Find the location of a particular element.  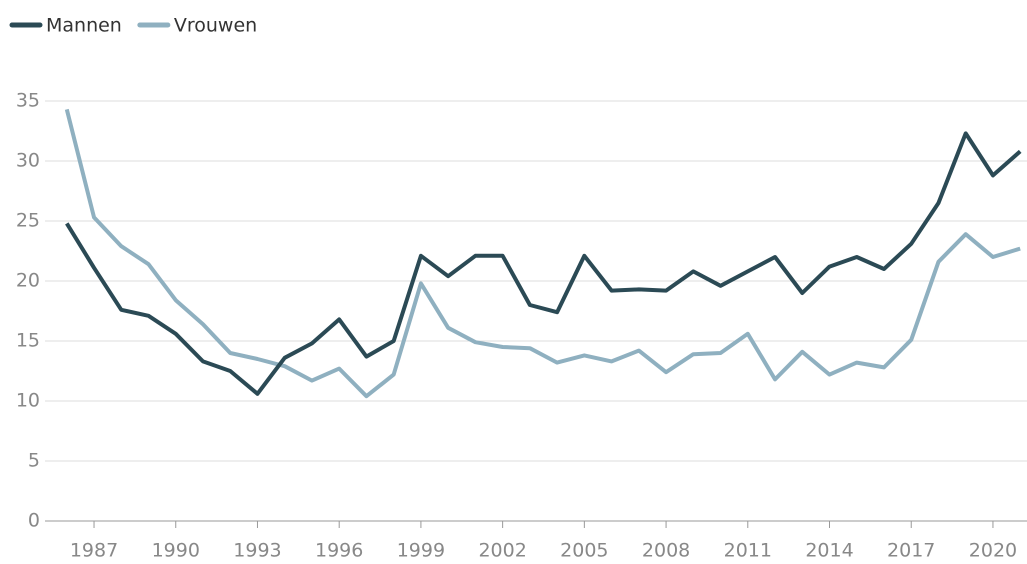

legend: Mannen Vrouwen is located at coordinates (133, 26).